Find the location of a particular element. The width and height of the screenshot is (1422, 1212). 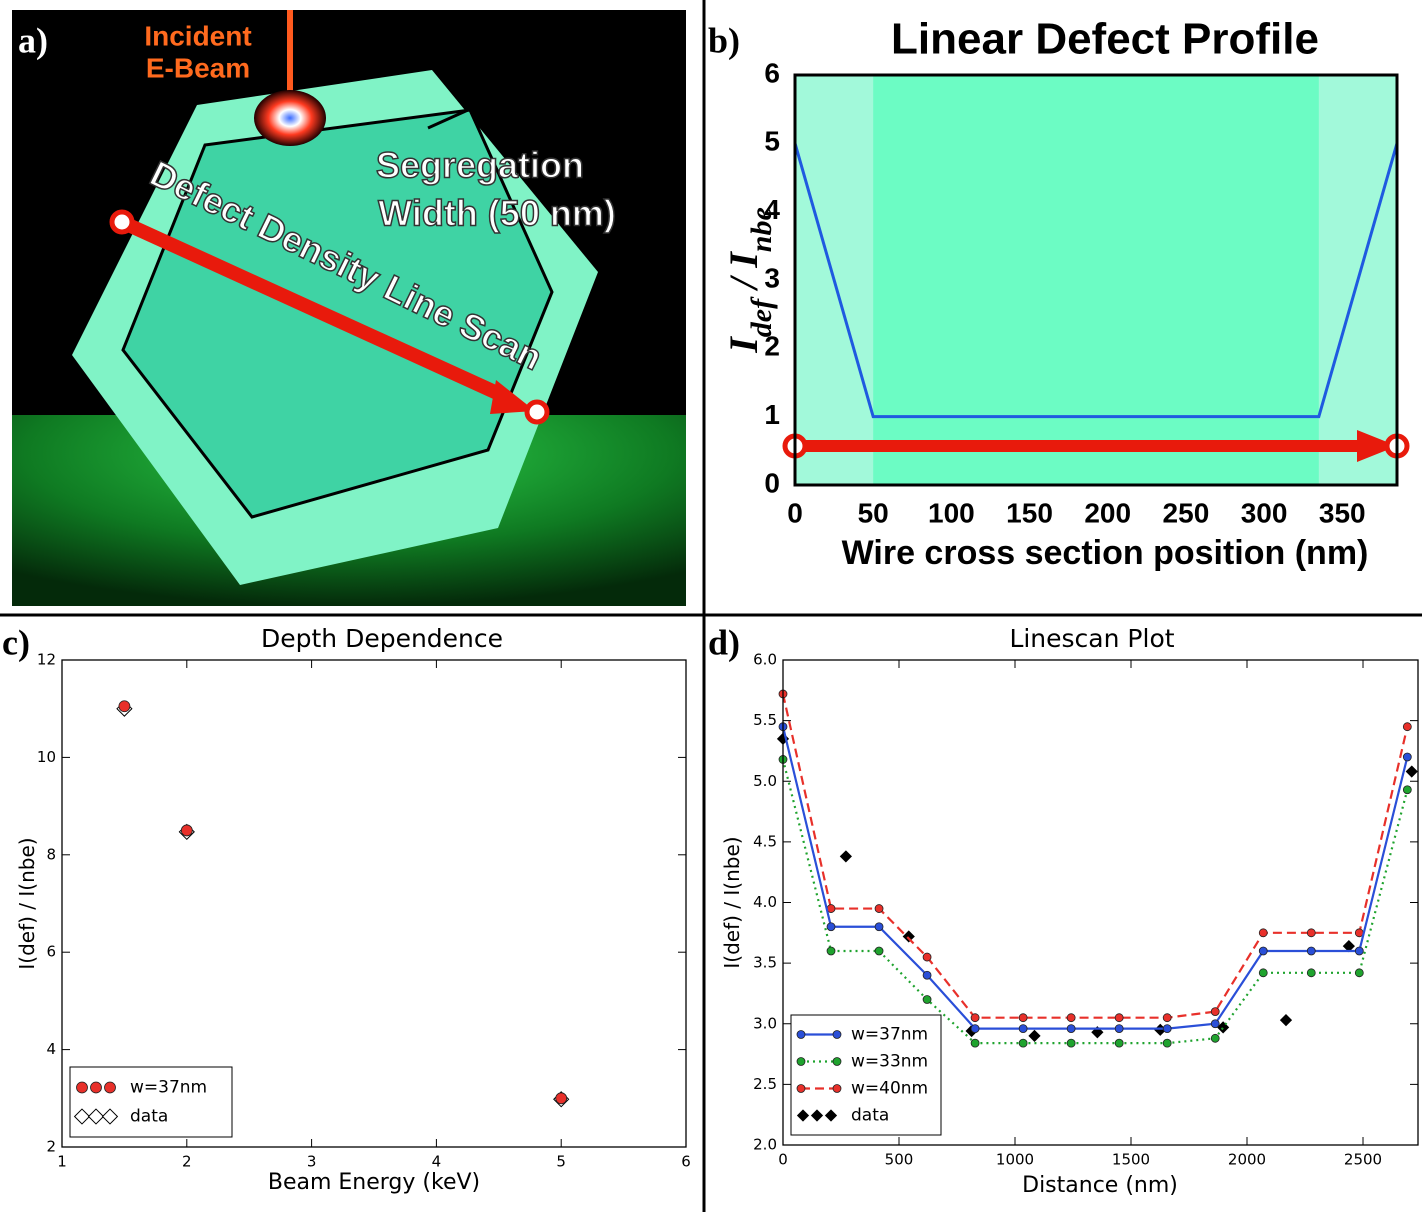

label: Incident is located at coordinates (197, 35).